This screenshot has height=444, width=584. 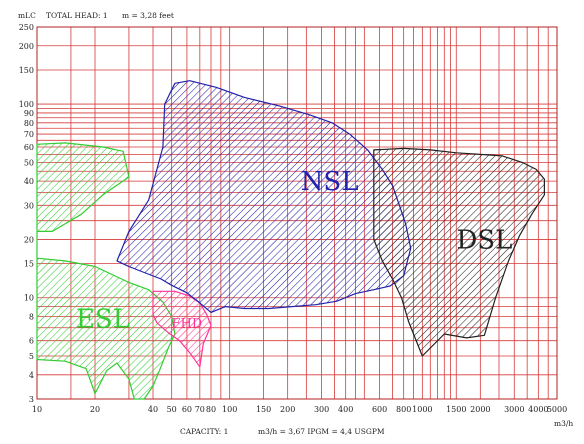 I want to click on y-tick-label: 40, so click(x=29, y=181).